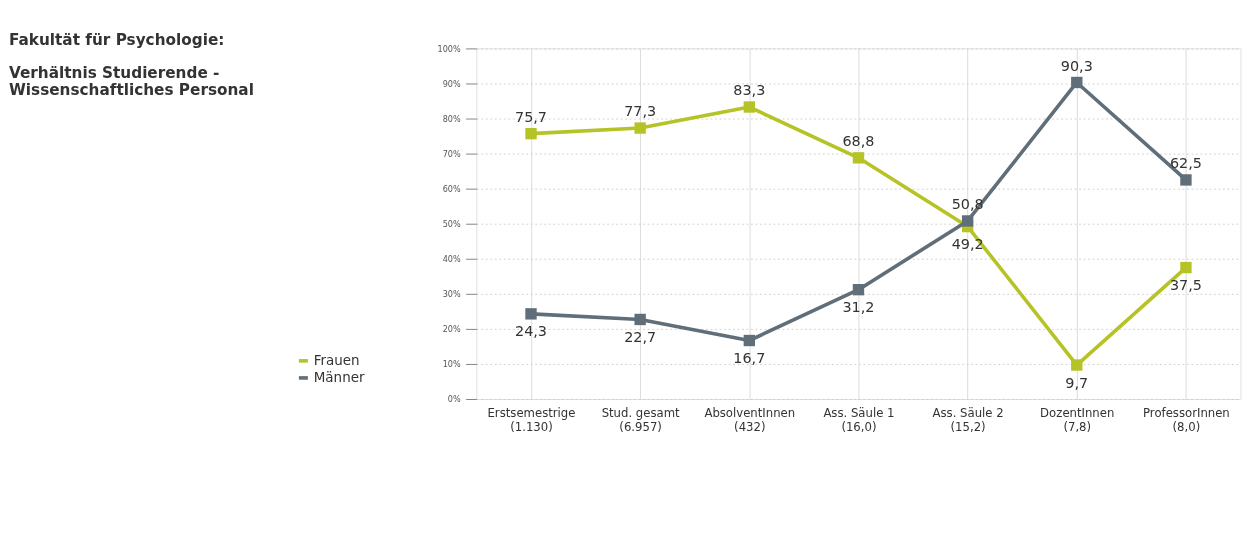 The image size is (1254, 533). What do you see at coordinates (531, 420) in the screenshot?
I see `x-tick-label: Erstsemestrige (1.130)` at bounding box center [531, 420].